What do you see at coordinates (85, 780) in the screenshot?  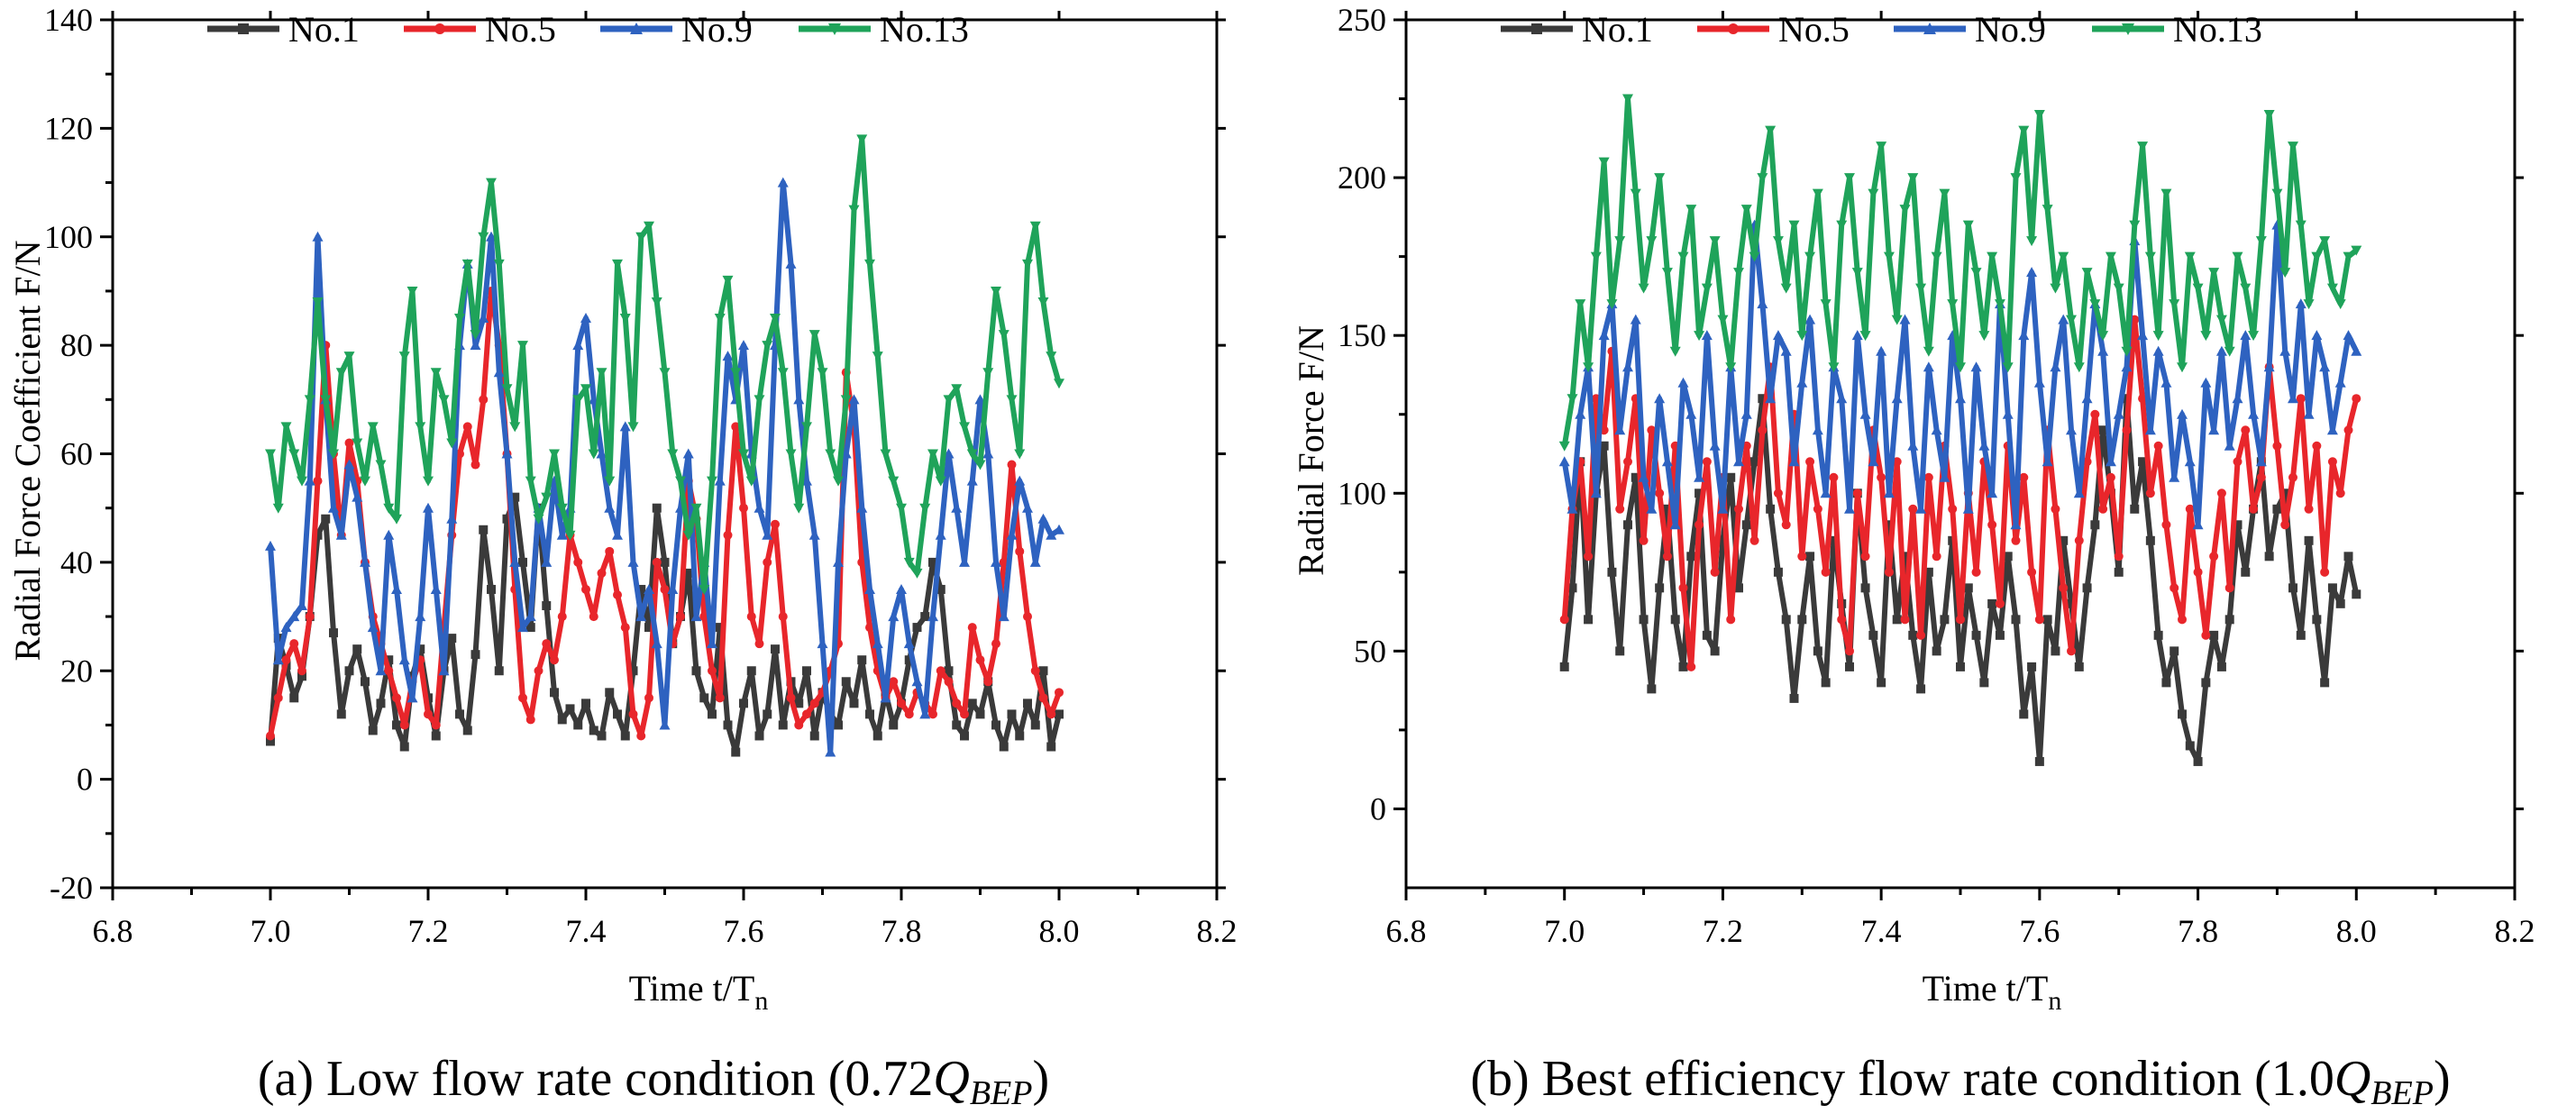 I see `panel-a-y-tick-label: 0` at bounding box center [85, 780].